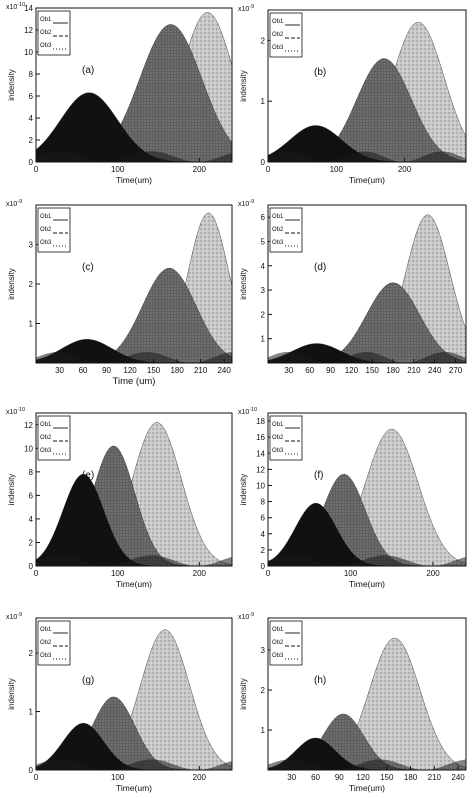 The width and height of the screenshot is (474, 798). Describe the element at coordinates (320, 267) in the screenshot. I see `panel-label: (d)` at that location.